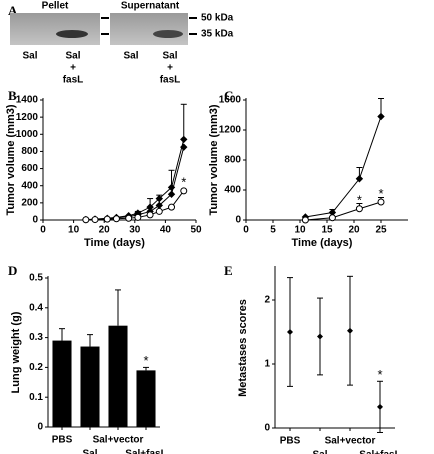 The height and width of the screenshot is (454, 434). Describe the element at coordinates (267, 300) in the screenshot. I see `y-tick-label: 2` at that location.